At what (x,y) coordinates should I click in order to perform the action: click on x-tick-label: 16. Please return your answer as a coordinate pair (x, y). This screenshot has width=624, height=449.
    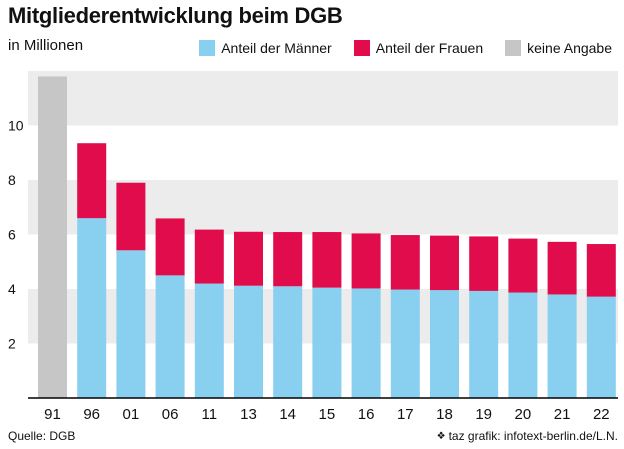
    Looking at the image, I should click on (366, 414).